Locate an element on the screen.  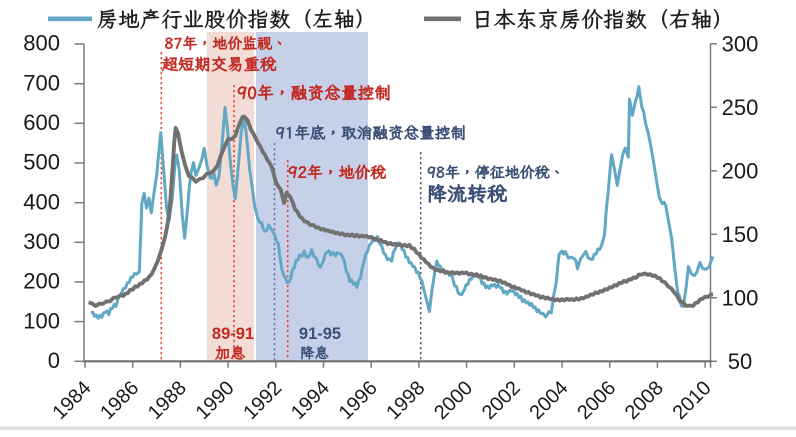
svg-text: 600 is located at coordinates (41, 122).